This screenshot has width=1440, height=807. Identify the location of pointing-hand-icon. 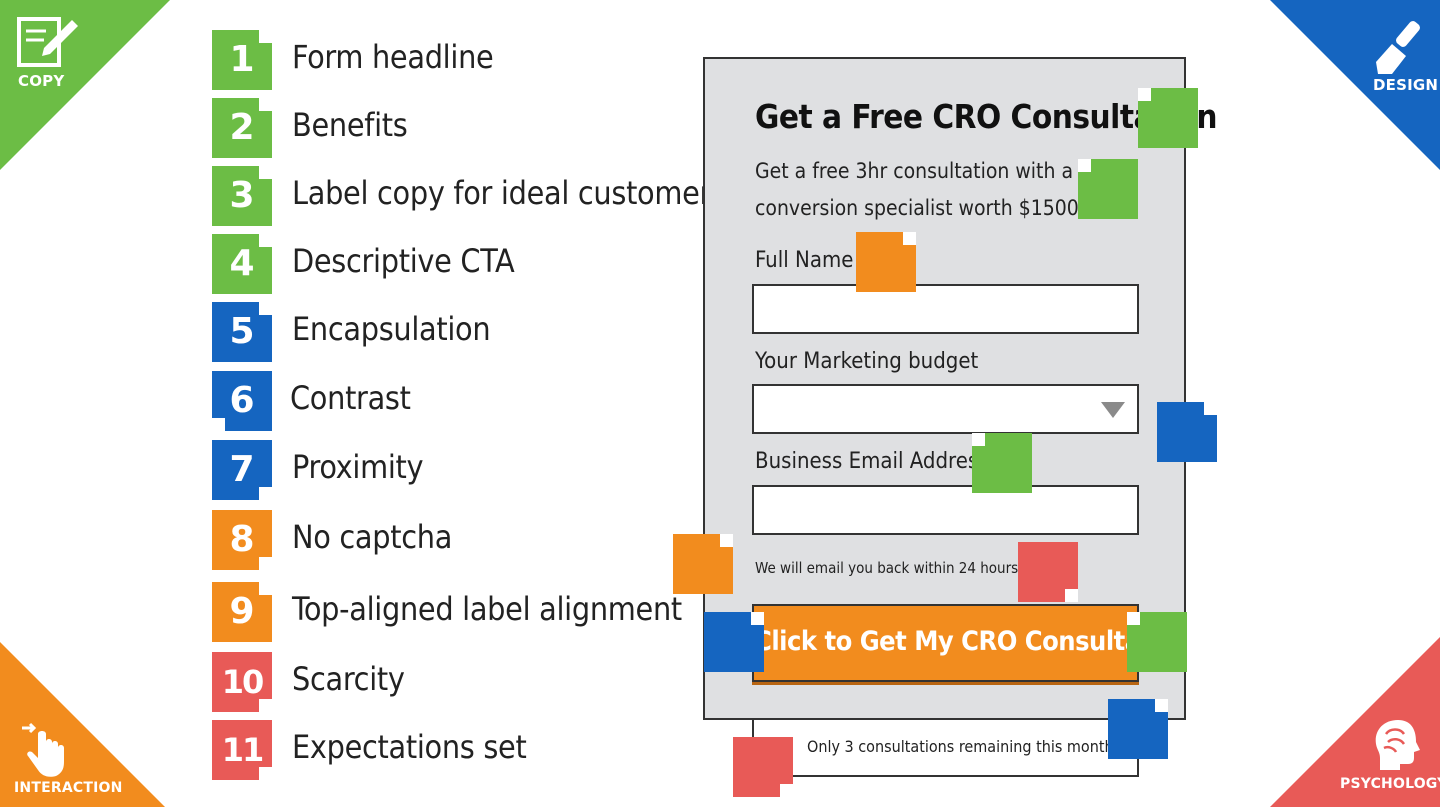
(43, 749).